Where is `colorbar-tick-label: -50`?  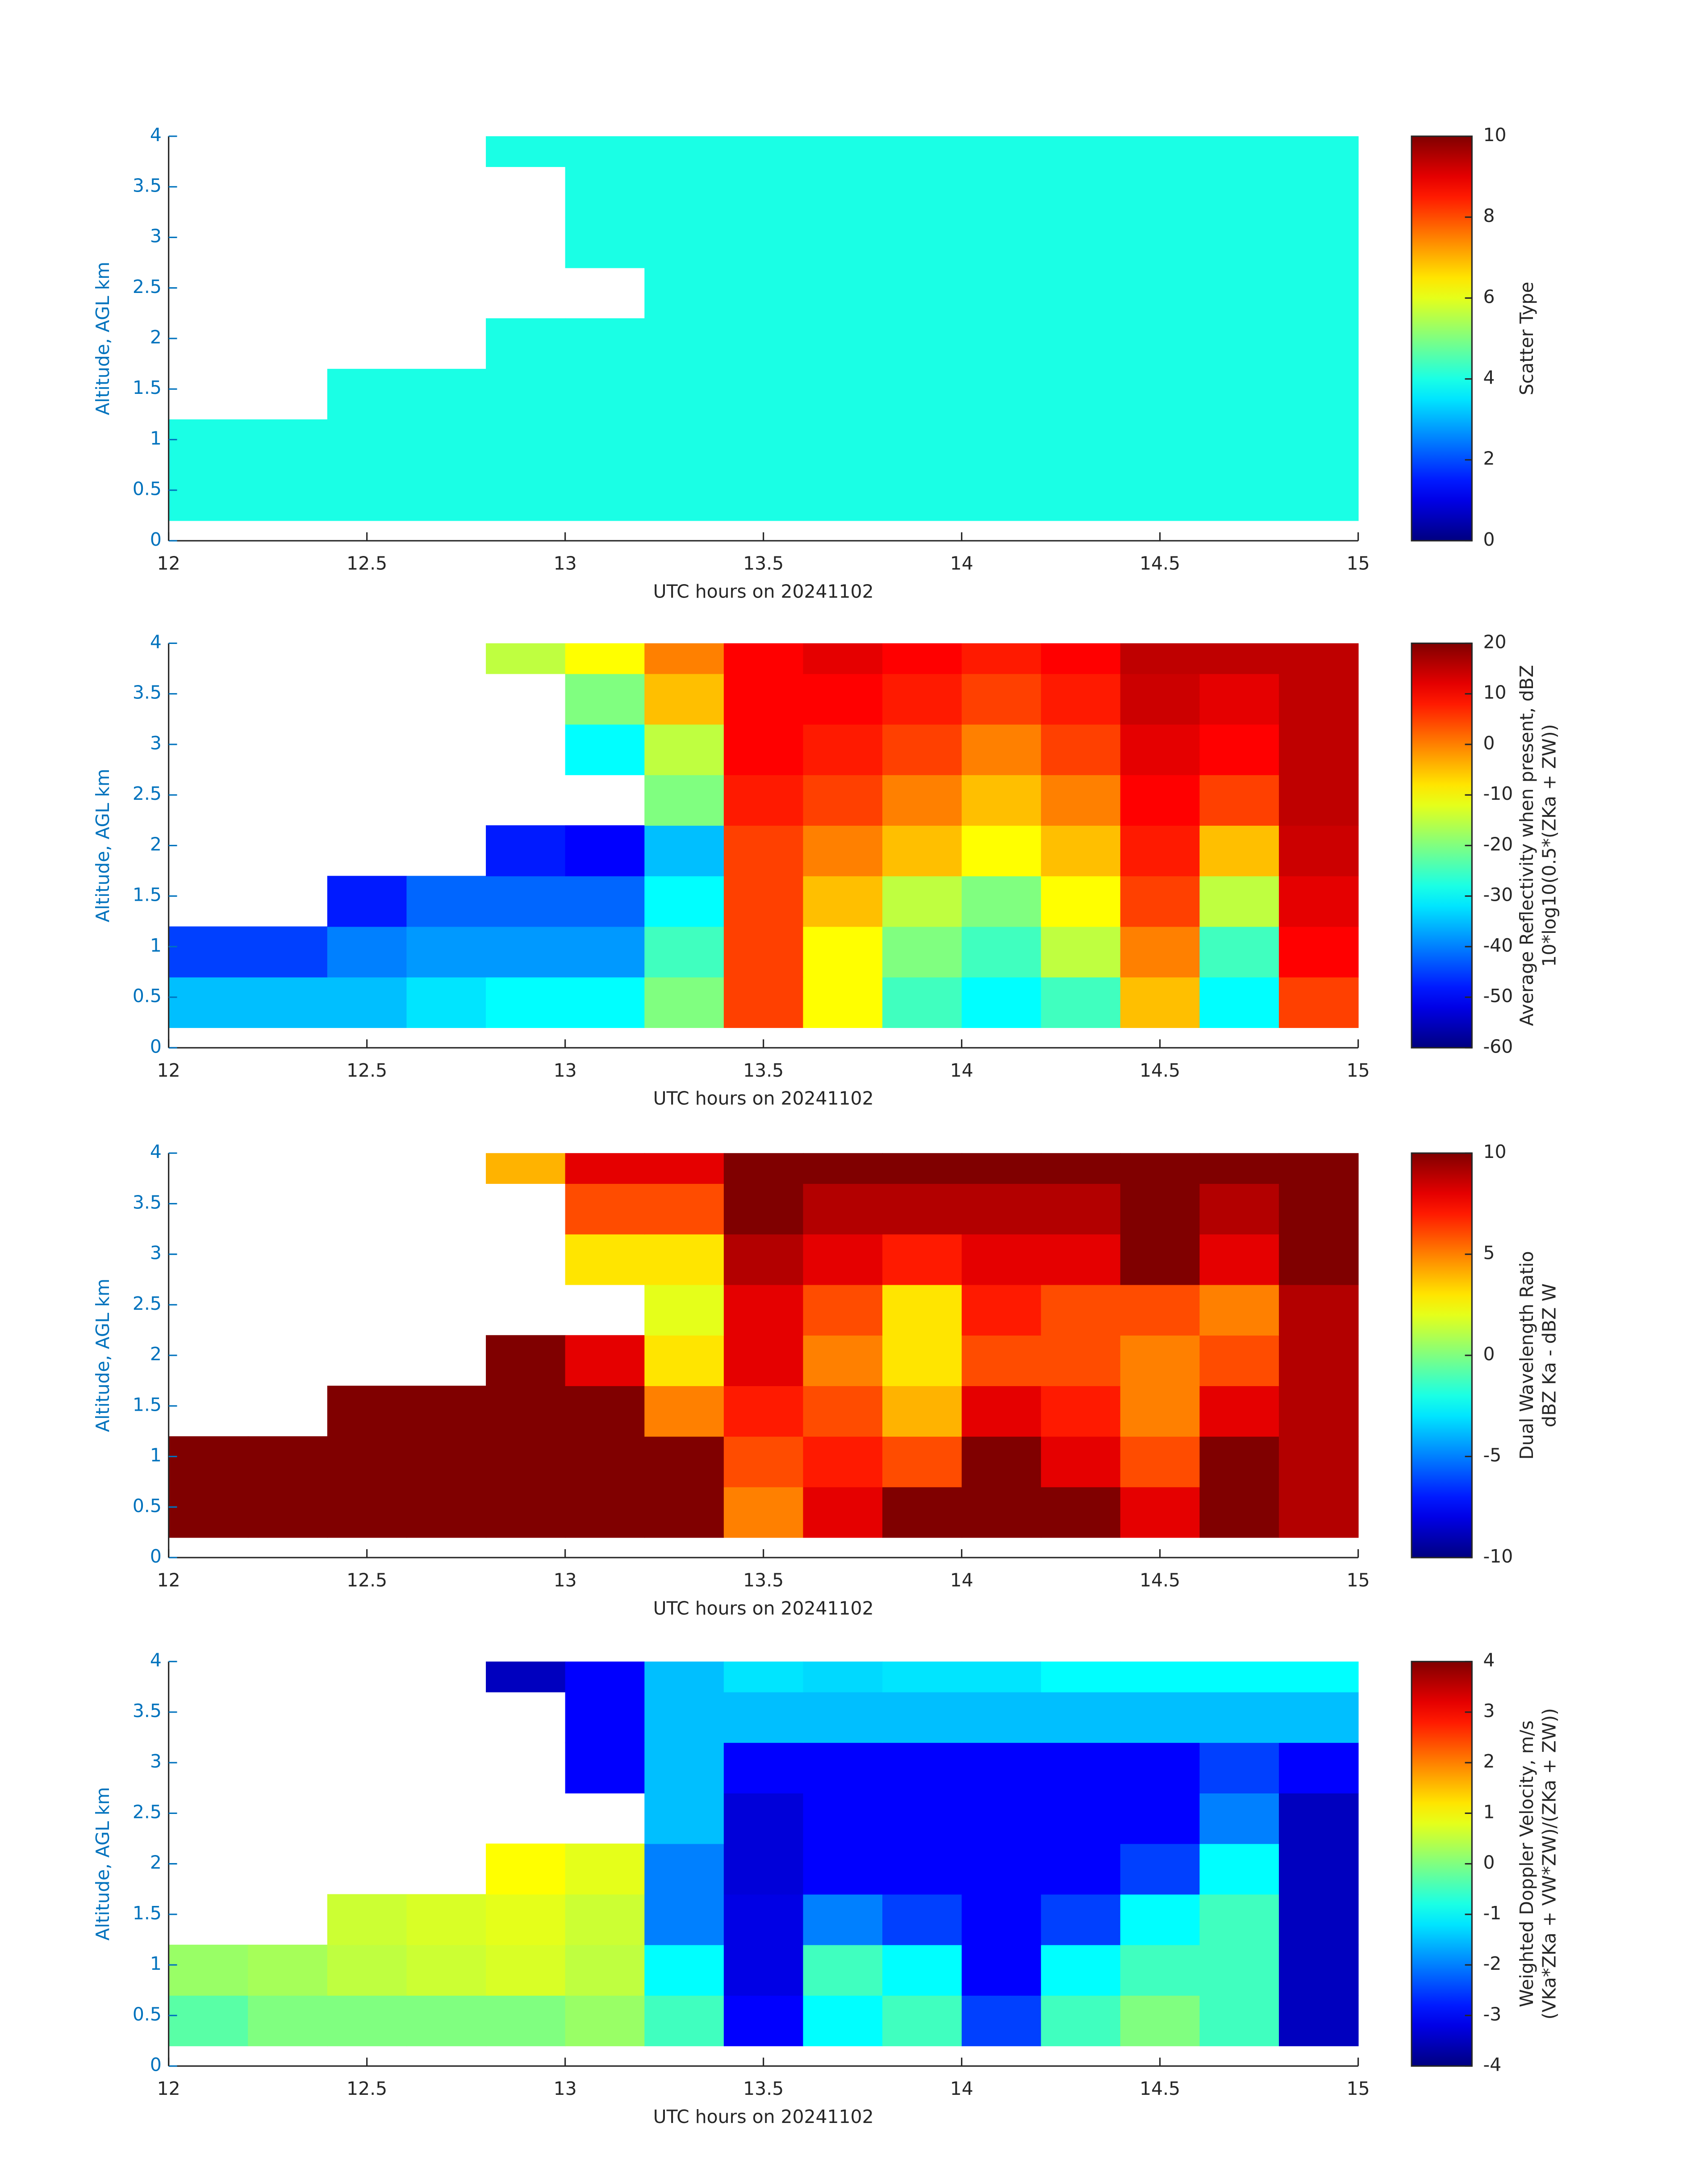 colorbar-tick-label: -50 is located at coordinates (1498, 996).